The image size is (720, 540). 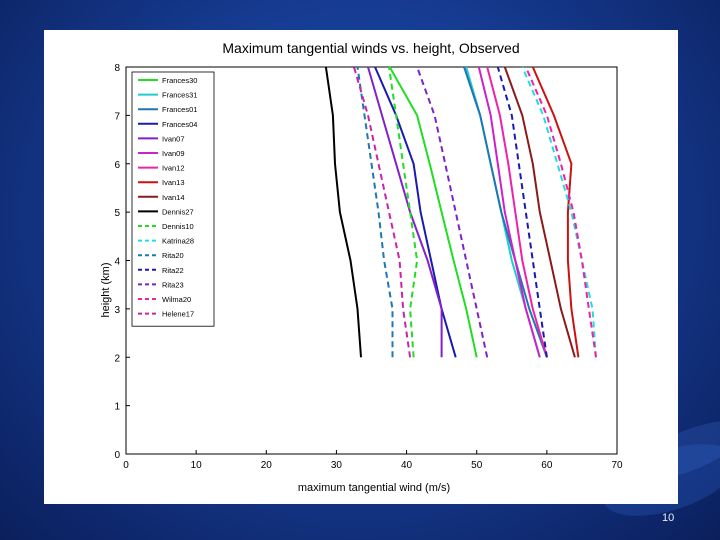 What do you see at coordinates (117, 165) in the screenshot?
I see `y-tick-label: 6` at bounding box center [117, 165].